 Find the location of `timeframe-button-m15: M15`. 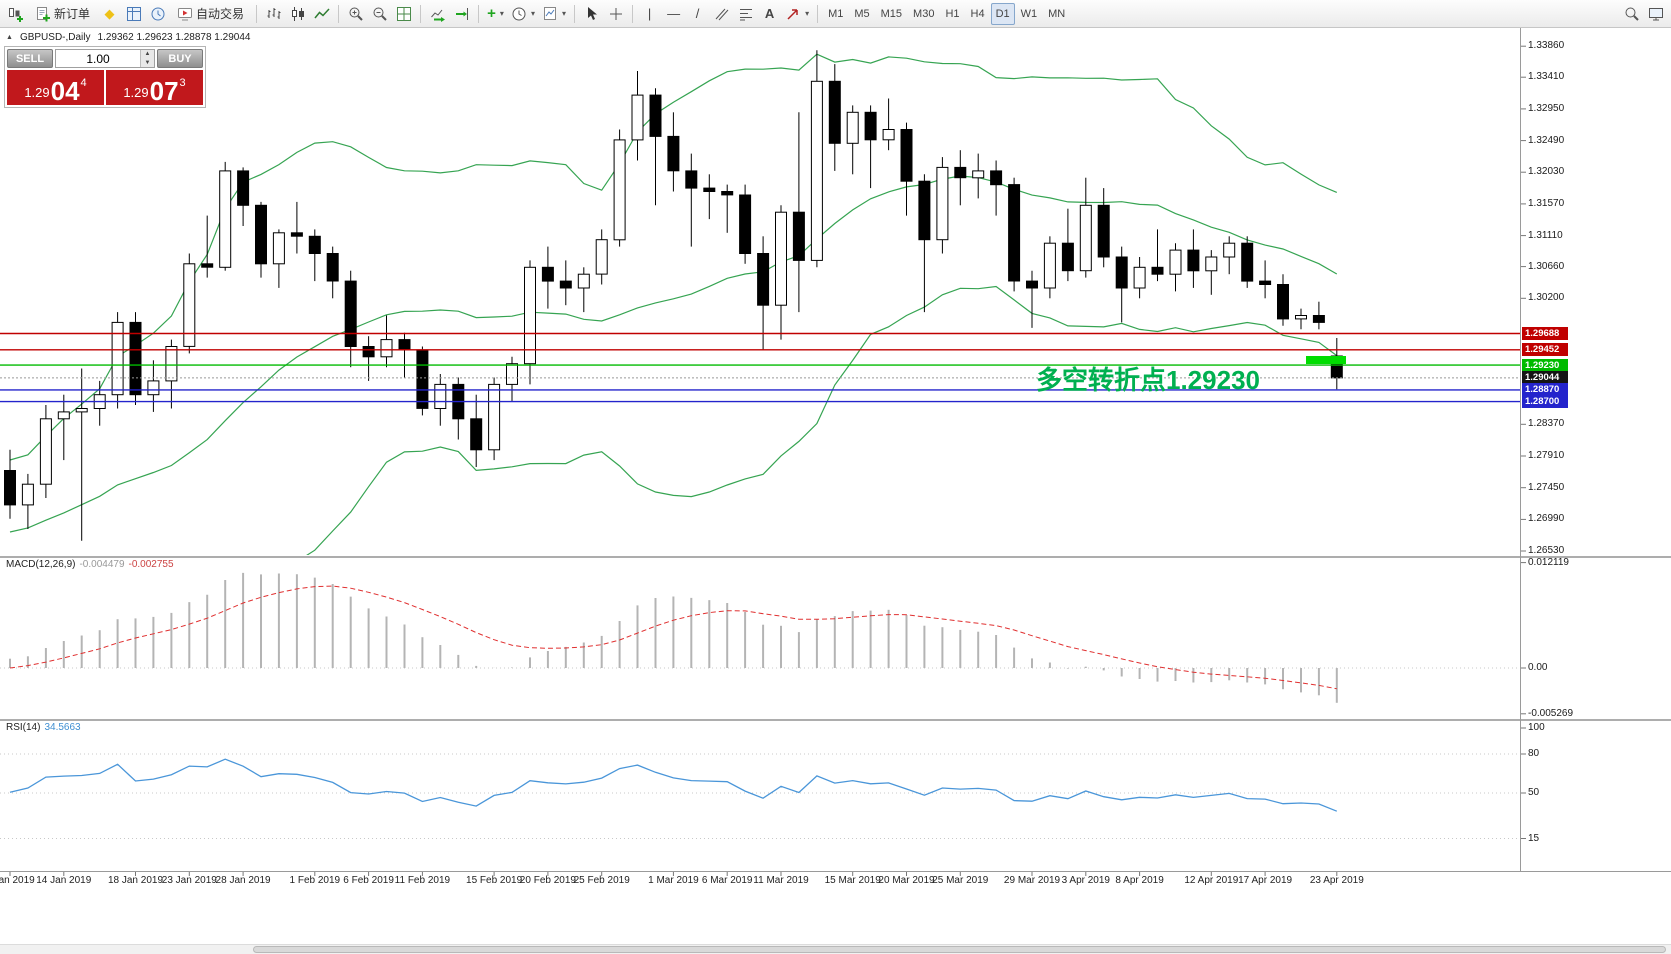

timeframe-button-m15: M15 is located at coordinates (891, 13).